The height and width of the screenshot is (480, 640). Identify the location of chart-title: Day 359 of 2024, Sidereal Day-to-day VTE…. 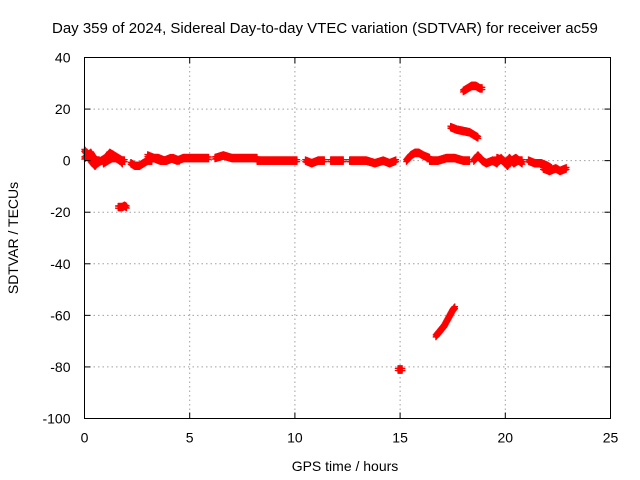
(325, 28).